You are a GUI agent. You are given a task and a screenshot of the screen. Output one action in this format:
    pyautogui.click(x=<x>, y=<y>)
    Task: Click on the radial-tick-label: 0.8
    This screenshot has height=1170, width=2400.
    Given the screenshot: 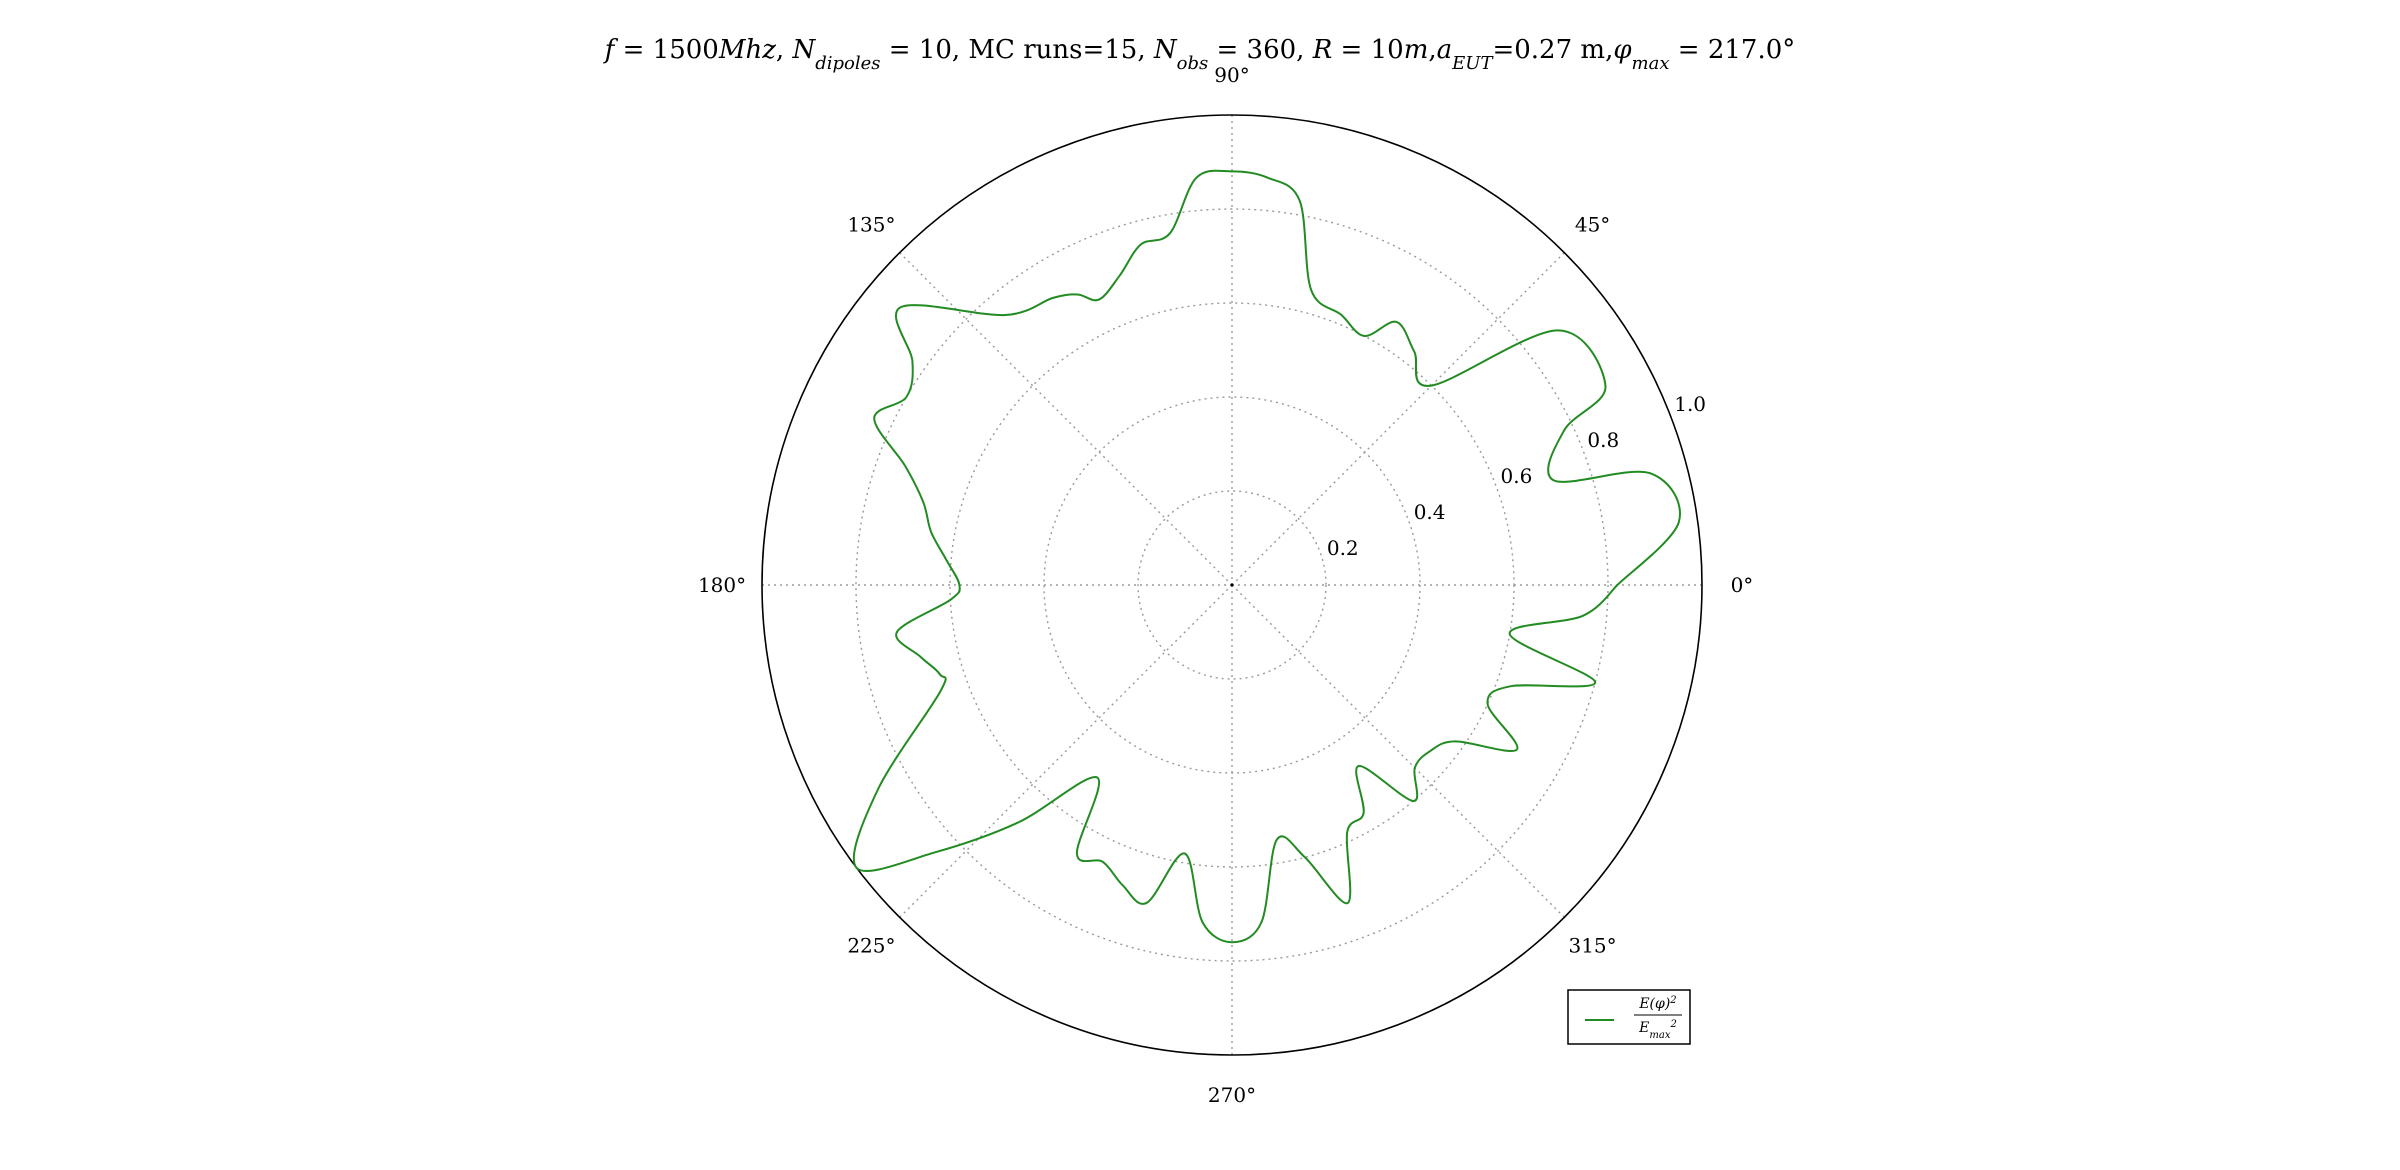 What is the action you would take?
    pyautogui.click(x=1603, y=440)
    